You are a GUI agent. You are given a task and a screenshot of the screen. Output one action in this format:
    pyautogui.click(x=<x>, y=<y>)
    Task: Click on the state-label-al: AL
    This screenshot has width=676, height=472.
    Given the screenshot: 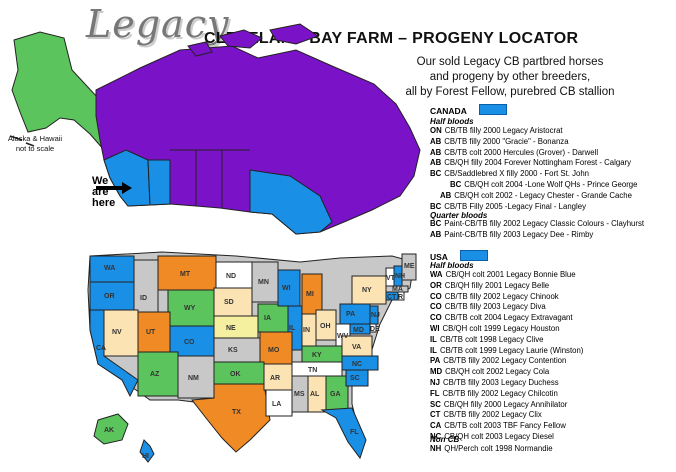 What is the action you would take?
    pyautogui.click(x=315, y=394)
    